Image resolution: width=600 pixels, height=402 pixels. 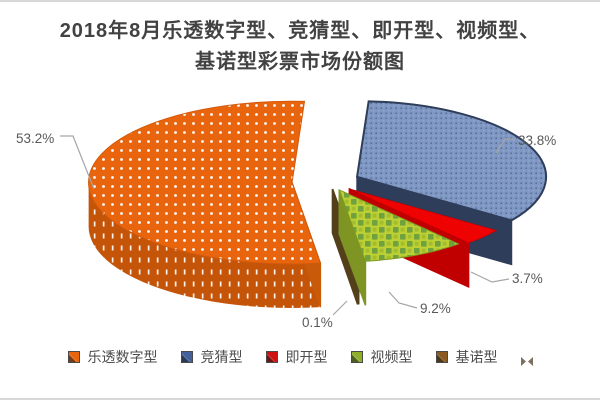 I want to click on legend-item-jingcai: 竞猜型, so click(x=211, y=357).